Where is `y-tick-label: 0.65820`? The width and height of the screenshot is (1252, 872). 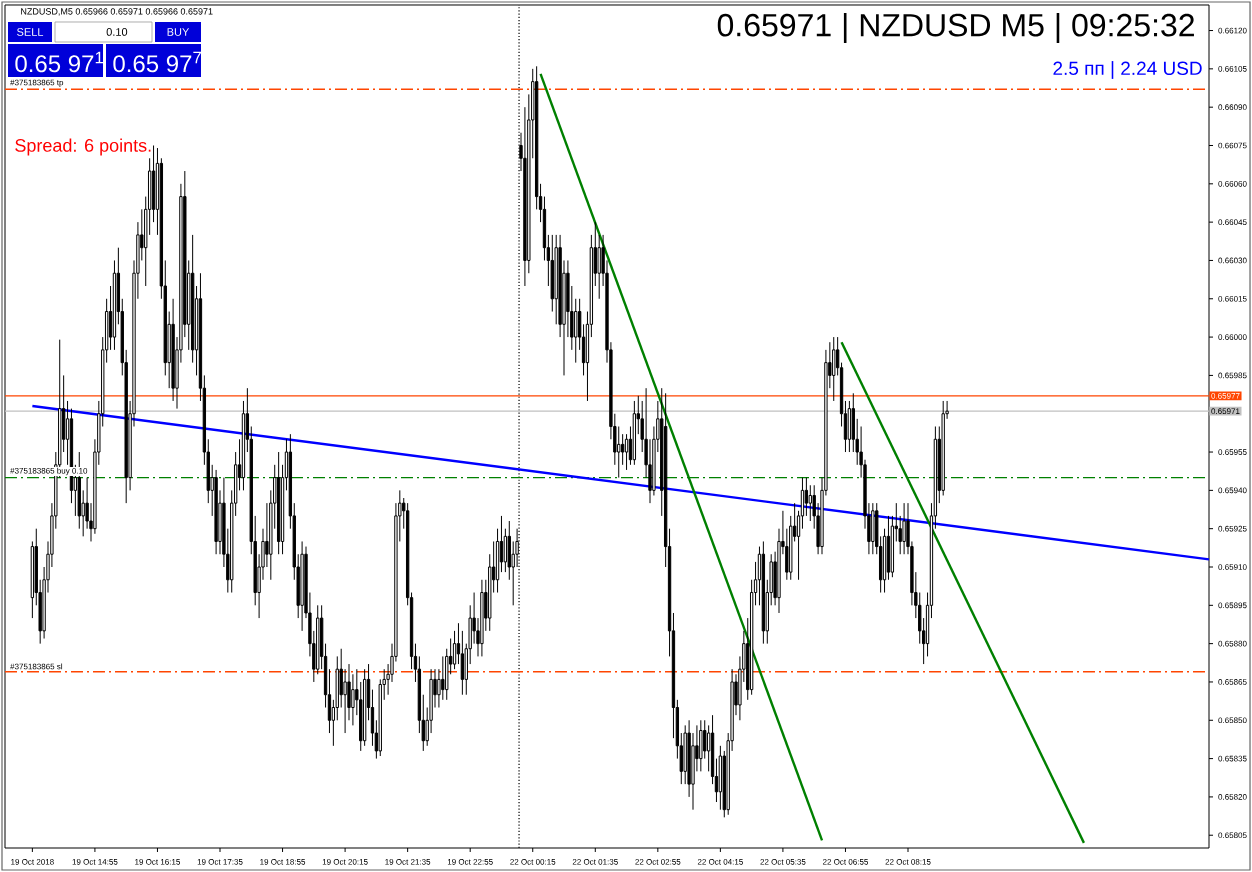
y-tick-label: 0.65820 is located at coordinates (1232, 797).